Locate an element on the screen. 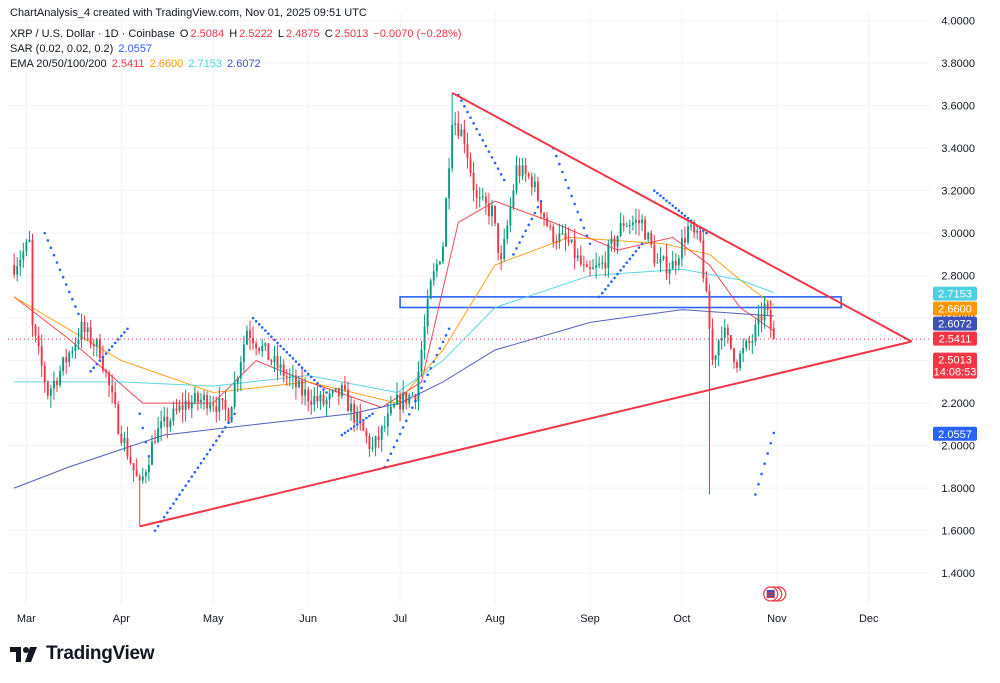 The width and height of the screenshot is (1000, 683). ohlc-open-label: O is located at coordinates (184, 34).